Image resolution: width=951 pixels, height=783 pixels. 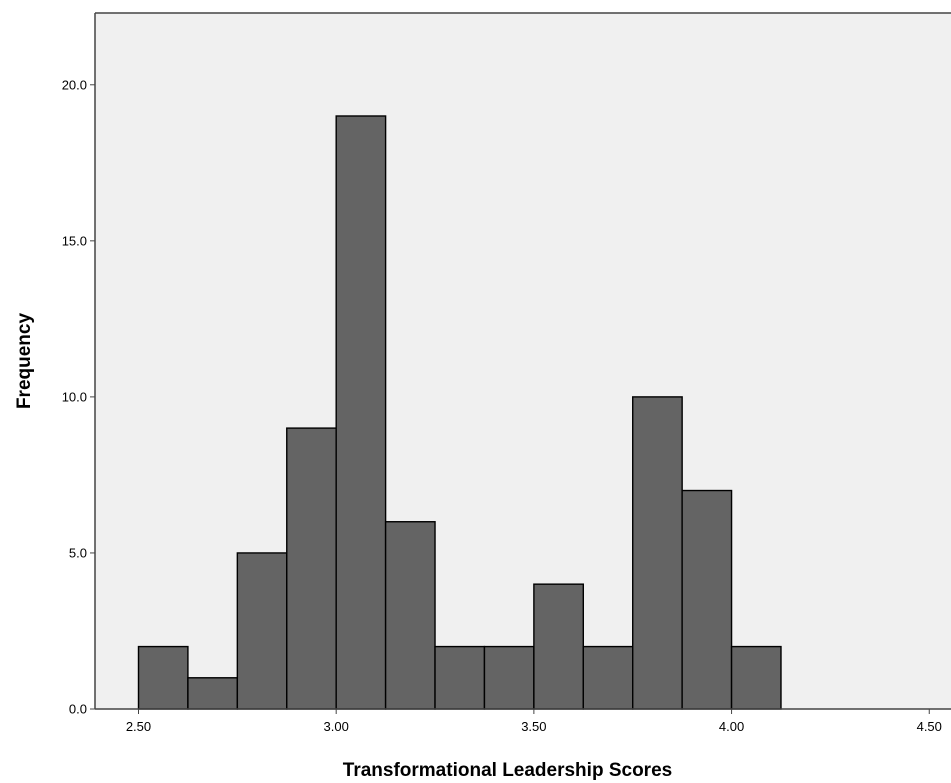 What do you see at coordinates (24, 361) in the screenshot?
I see `y-axis-title: Frequency` at bounding box center [24, 361].